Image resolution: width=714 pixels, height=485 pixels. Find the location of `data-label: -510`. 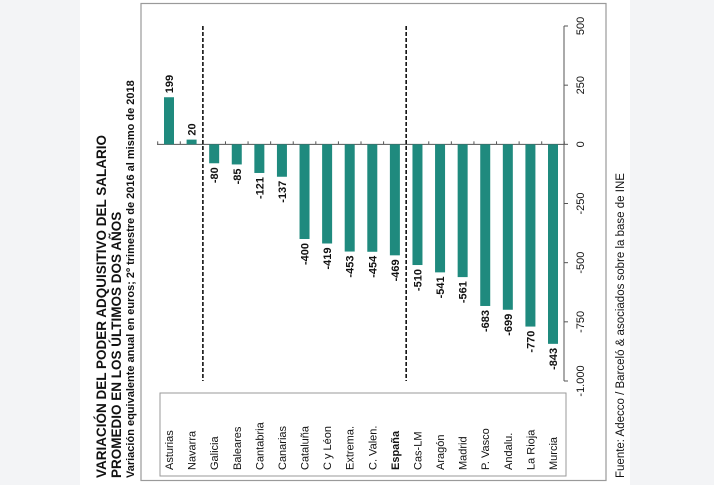

data-label: -510 is located at coordinates (418, 280).